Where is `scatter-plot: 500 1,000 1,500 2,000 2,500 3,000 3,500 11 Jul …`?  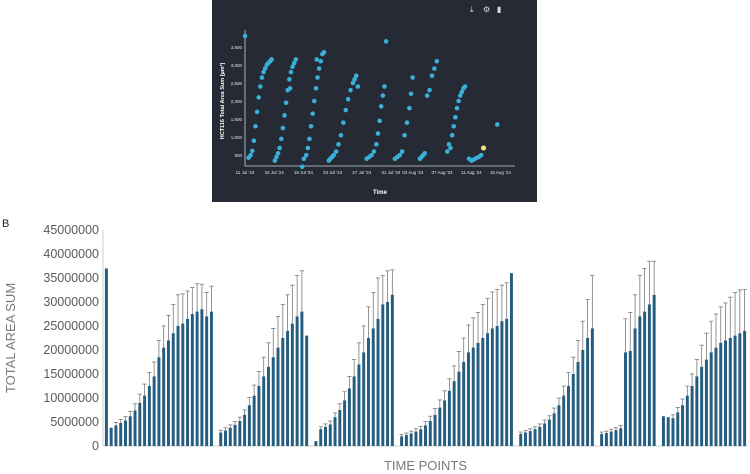
scatter-plot: 500 1,000 1,500 2,000 2,500 3,000 3,500 11 Jul … is located at coordinates (367, 113).